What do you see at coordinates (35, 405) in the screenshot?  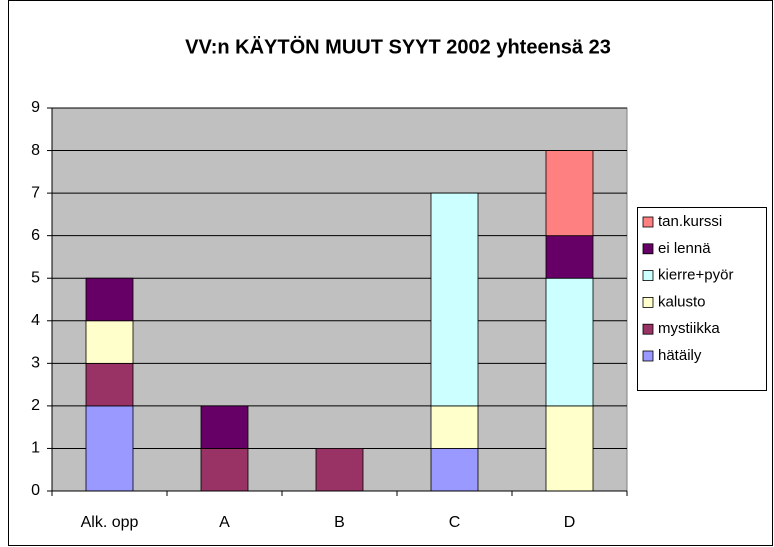 I see `y-tick-label: 2` at bounding box center [35, 405].